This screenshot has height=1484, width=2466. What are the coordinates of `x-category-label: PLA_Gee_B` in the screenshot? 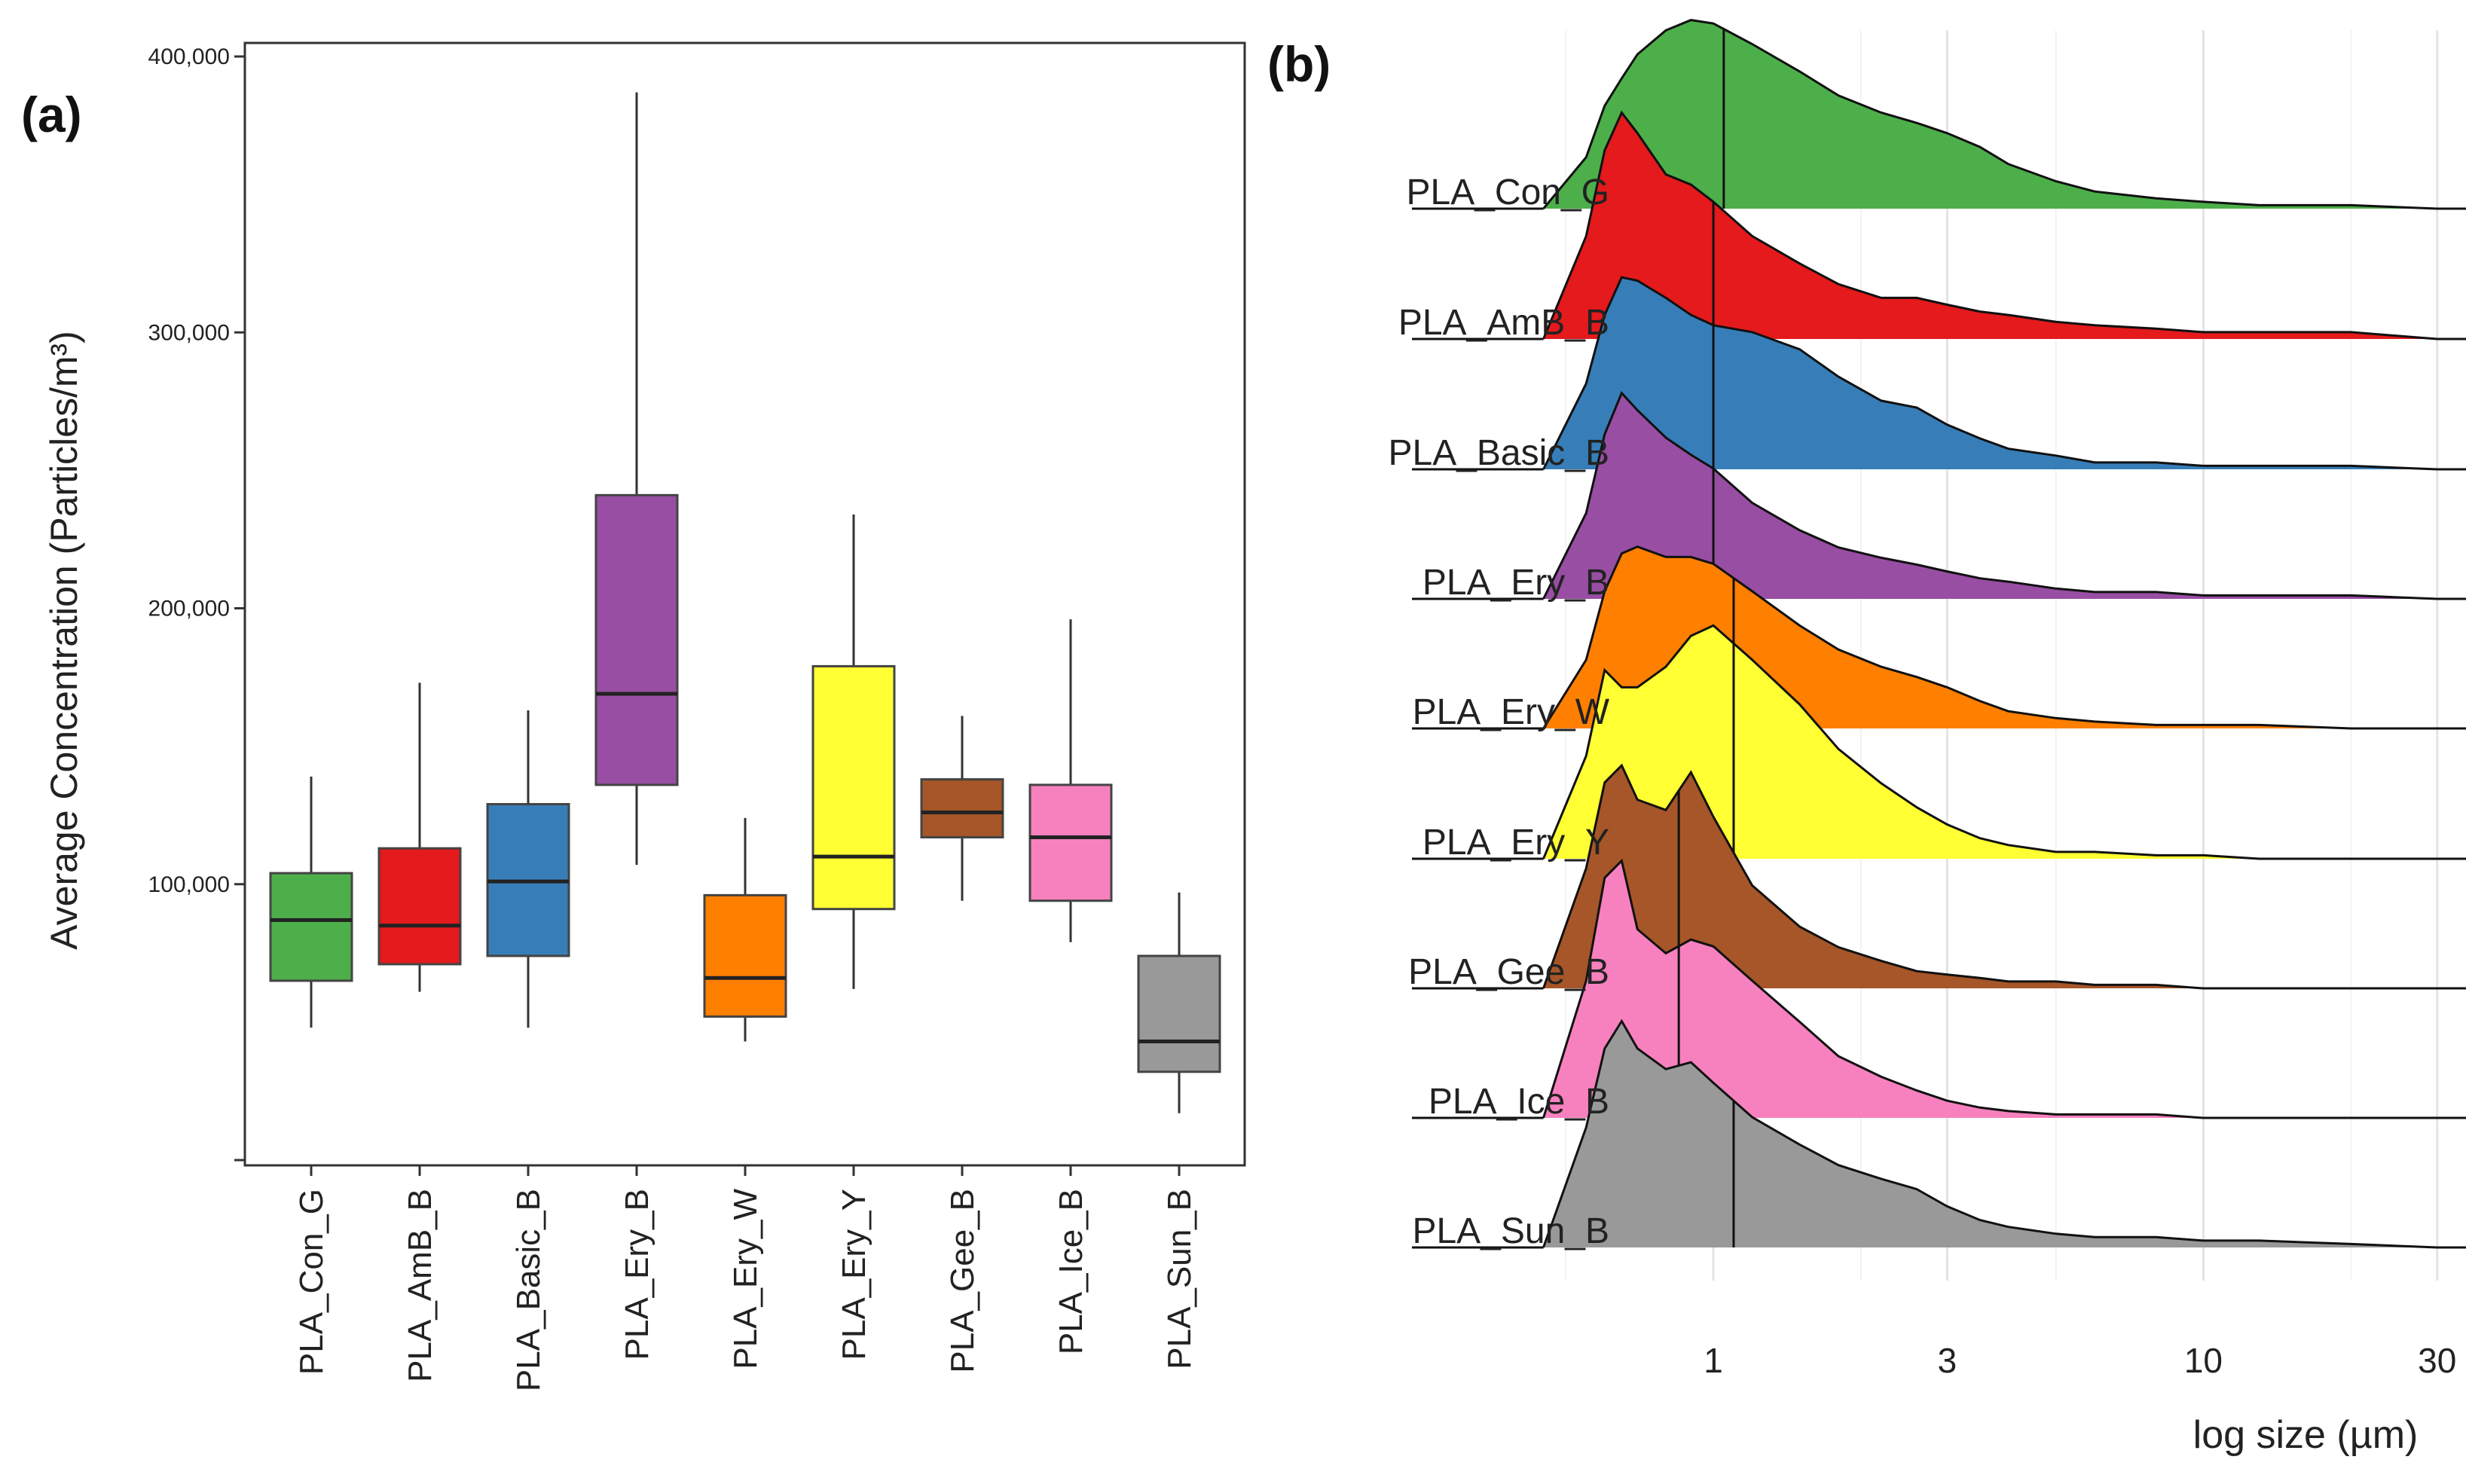 It's located at (962, 1281).